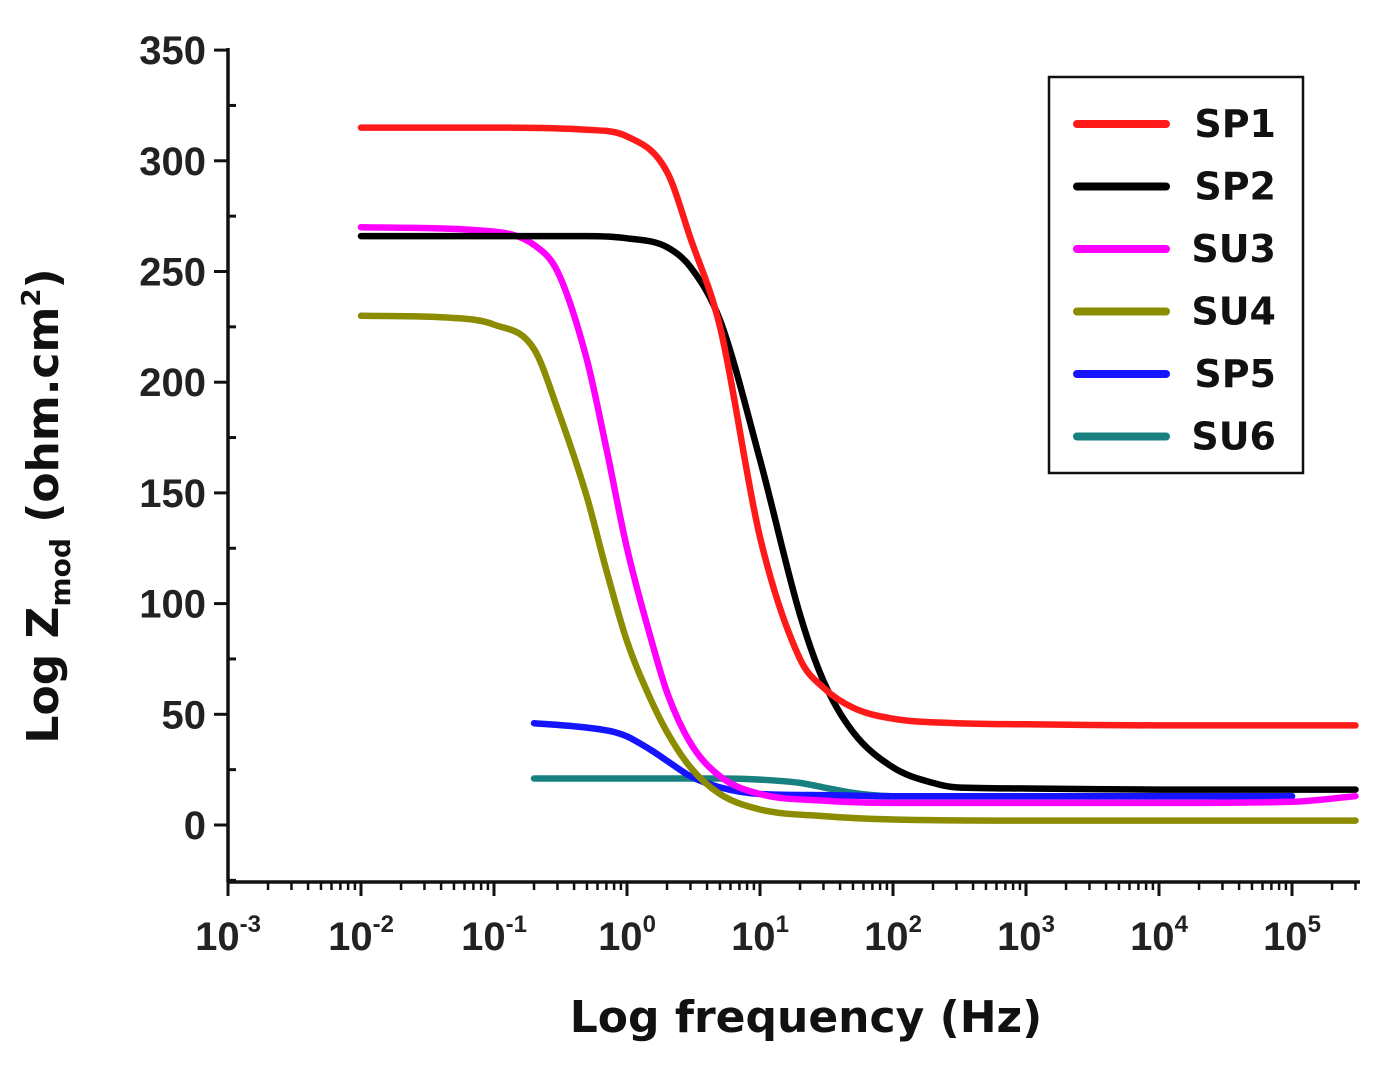  What do you see at coordinates (913, 759) in the screenshot?
I see `series-line-sp5` at bounding box center [913, 759].